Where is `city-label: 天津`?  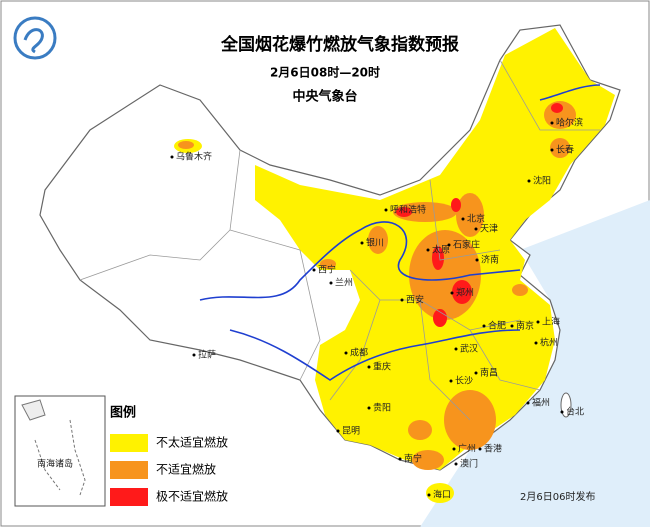 city-label: 天津 is located at coordinates (489, 229).